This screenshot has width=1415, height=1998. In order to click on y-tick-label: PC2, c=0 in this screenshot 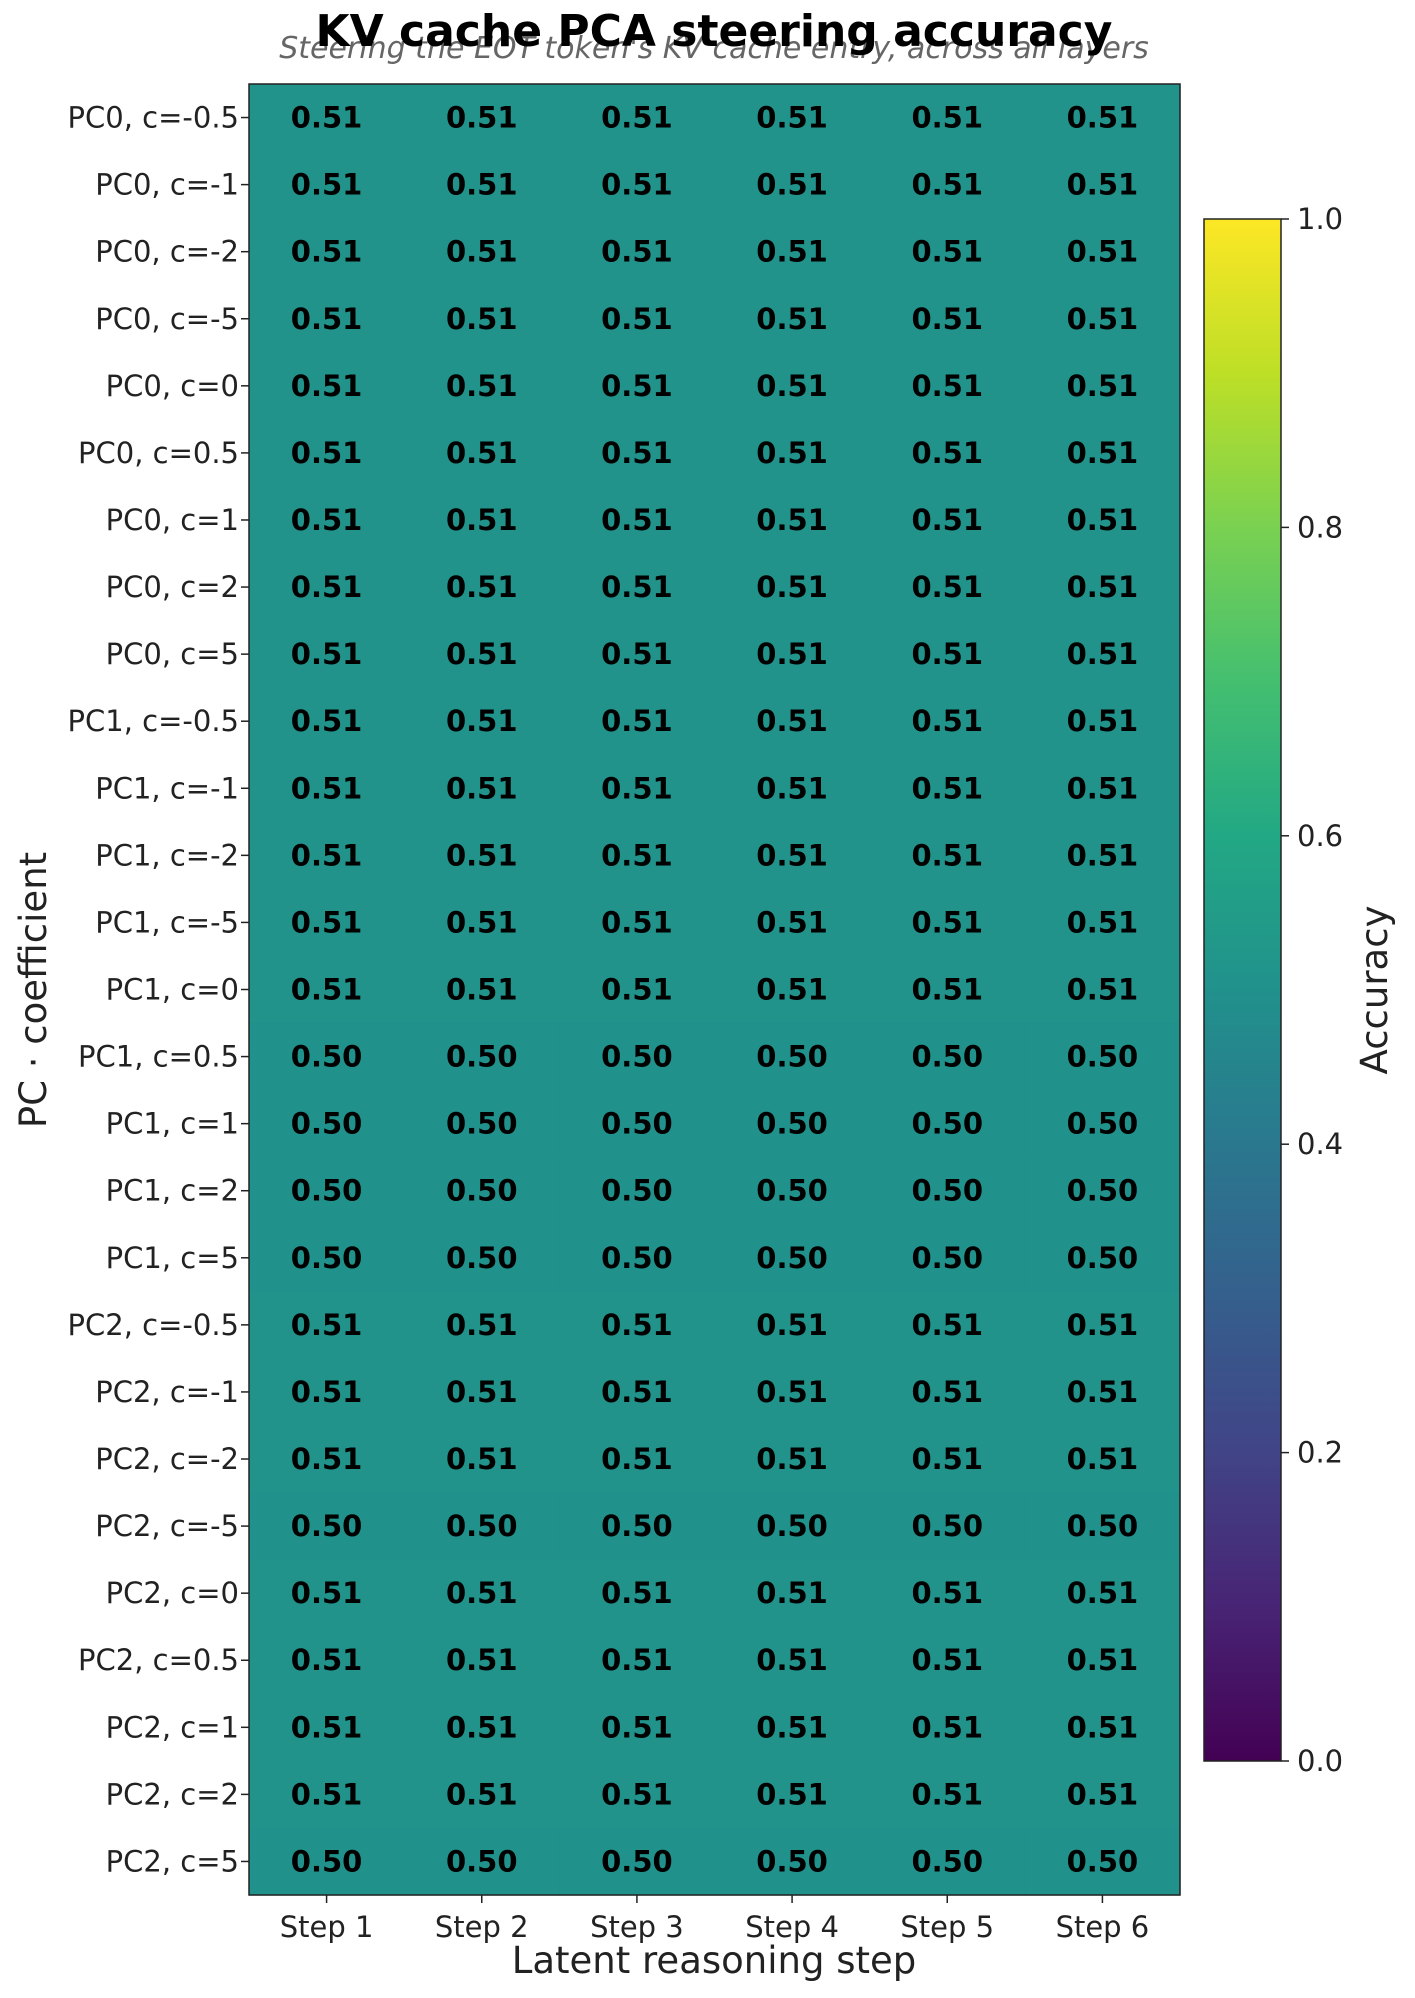, I will do `click(172, 1593)`.